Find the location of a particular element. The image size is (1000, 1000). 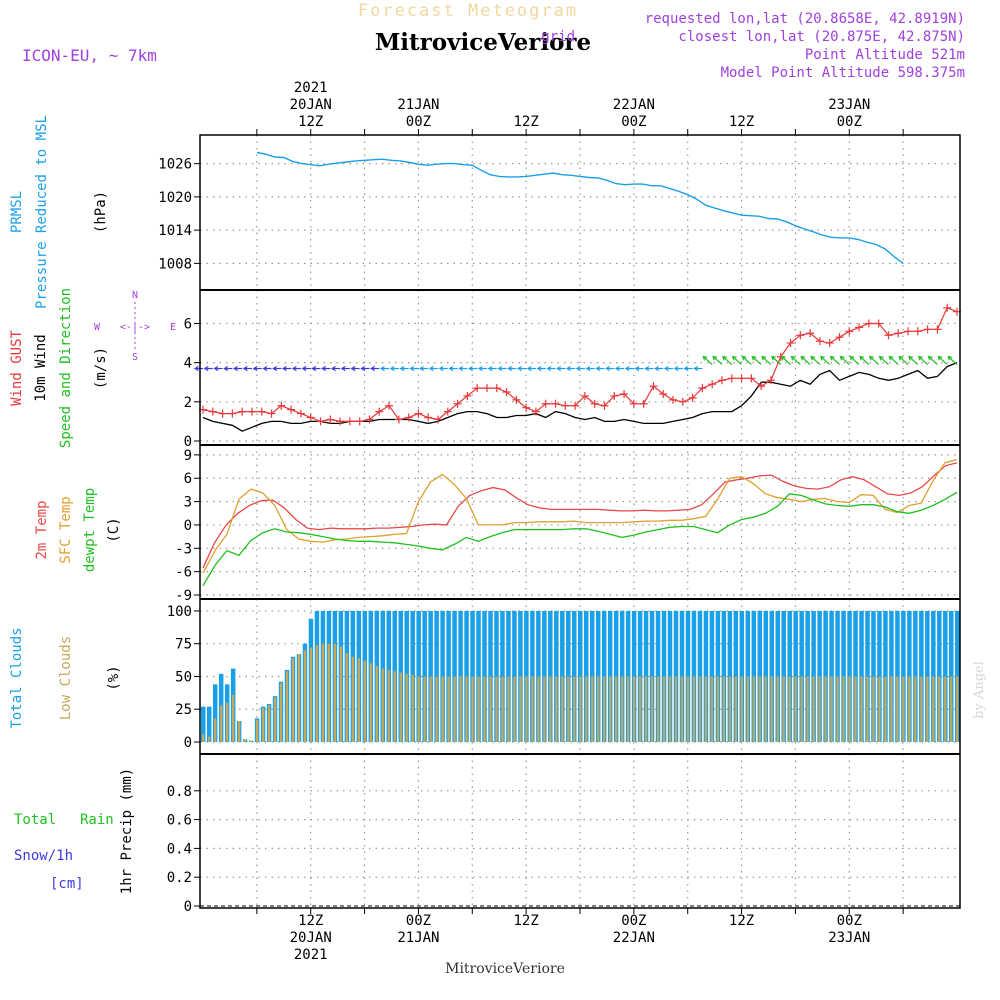

temp-sfc-line is located at coordinates (580, 516).